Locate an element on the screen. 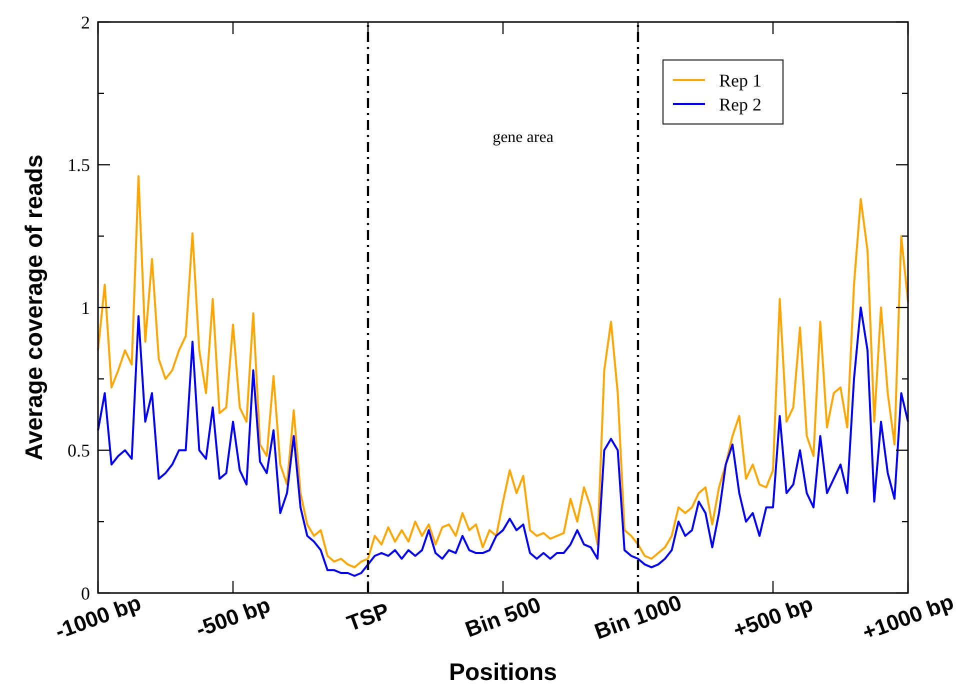  x-tick-label: +500 bp is located at coordinates (773, 617).